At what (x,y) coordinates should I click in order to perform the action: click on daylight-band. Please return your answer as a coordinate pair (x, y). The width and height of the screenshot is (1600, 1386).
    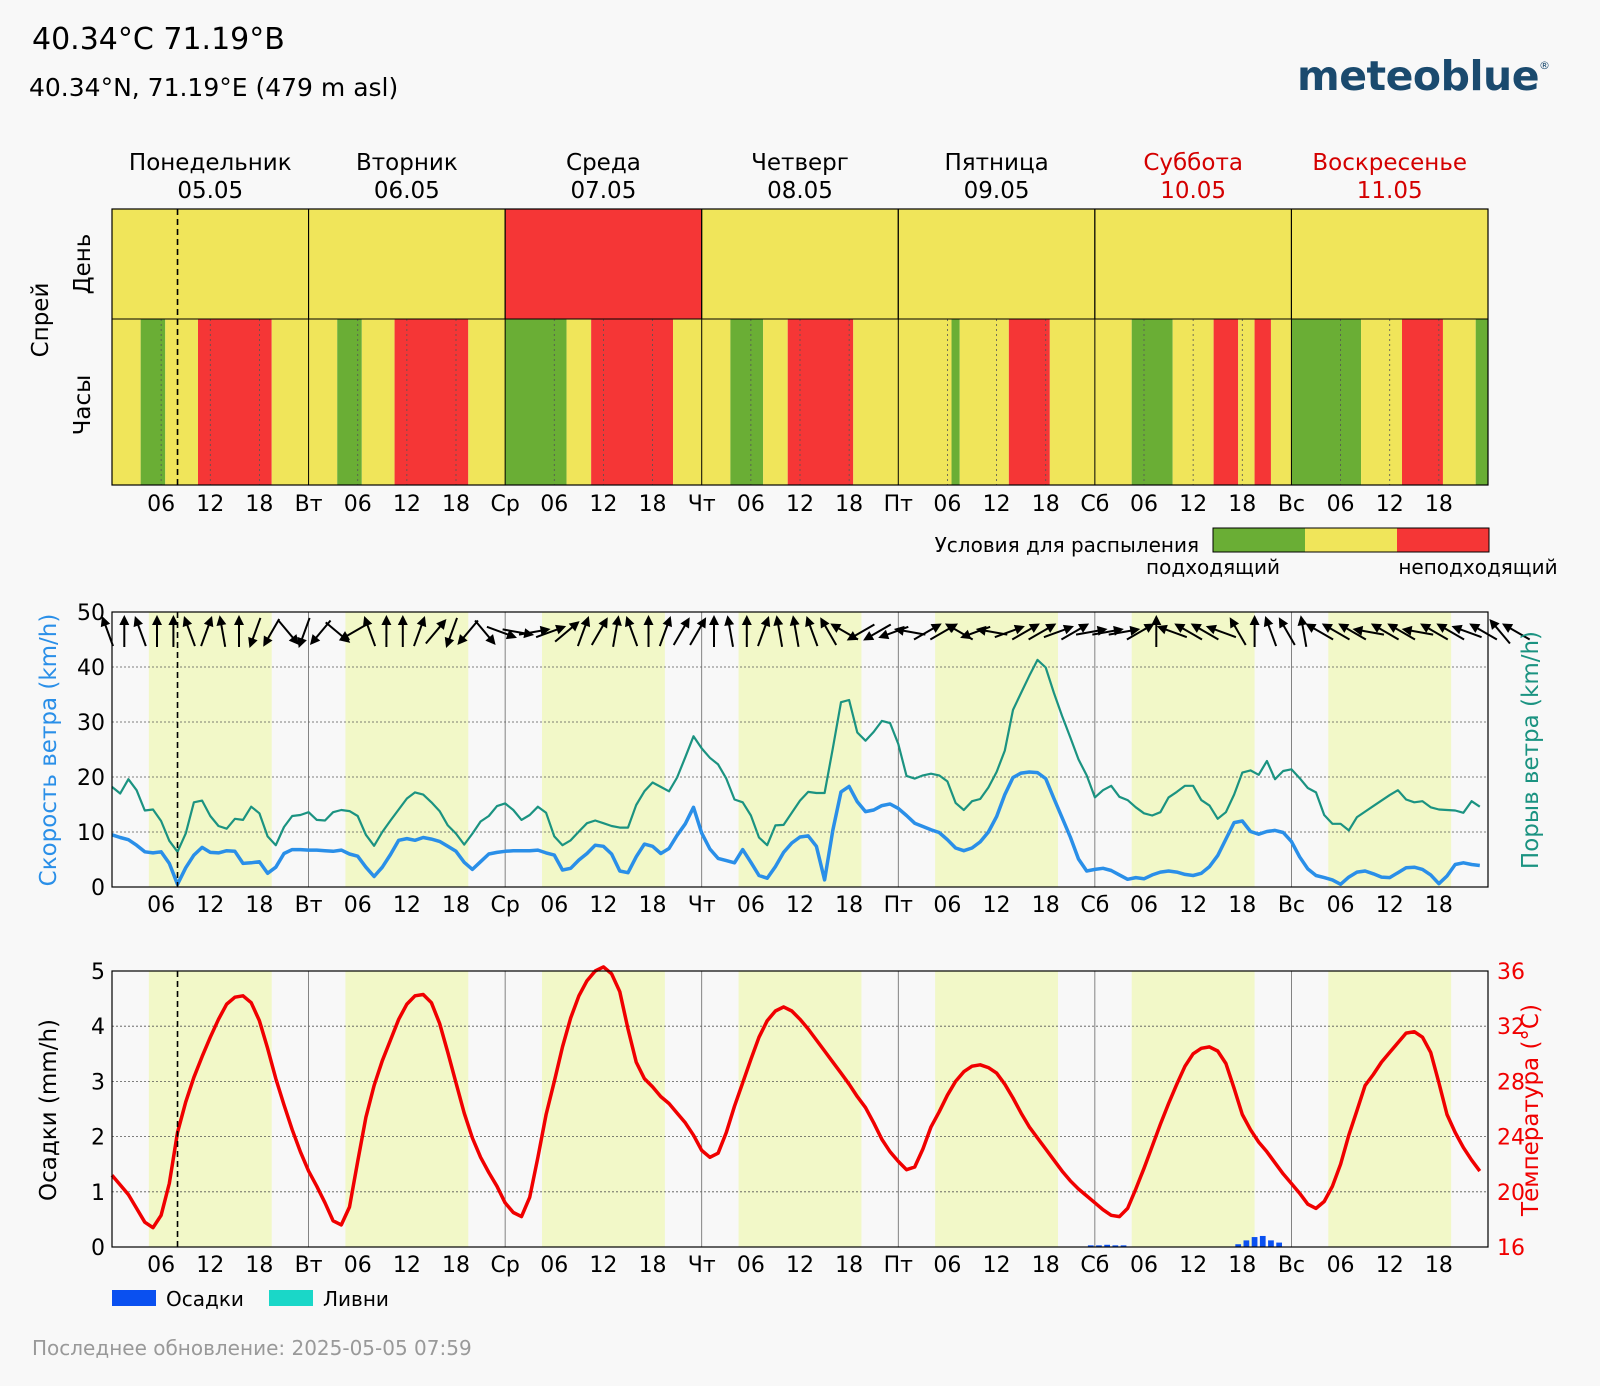
    Looking at the image, I should click on (407, 749).